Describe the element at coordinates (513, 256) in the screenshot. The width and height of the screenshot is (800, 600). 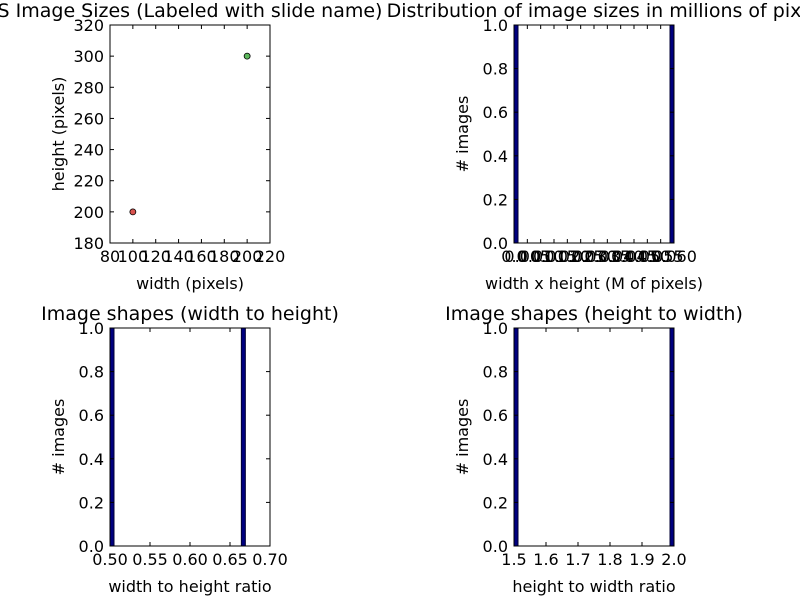
I see `x-tick-label: 0.0` at that location.